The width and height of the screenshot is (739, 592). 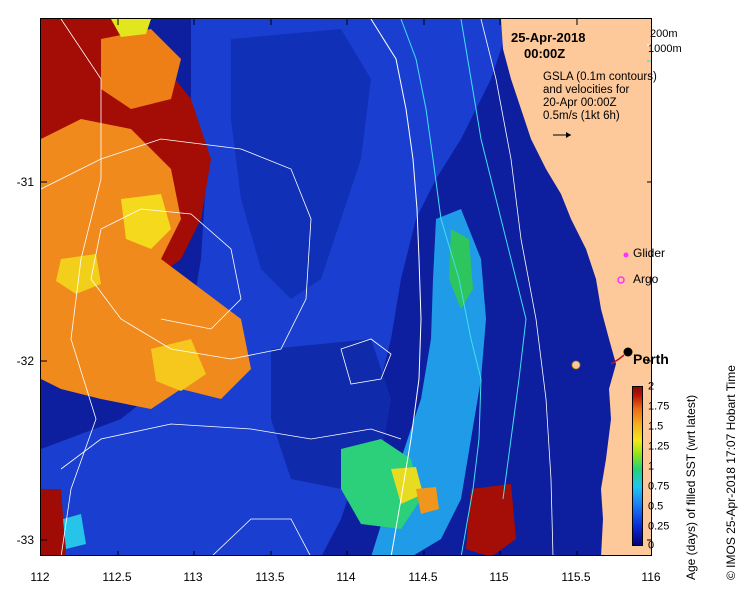 I want to click on sst-south-green, so click(x=381, y=484).